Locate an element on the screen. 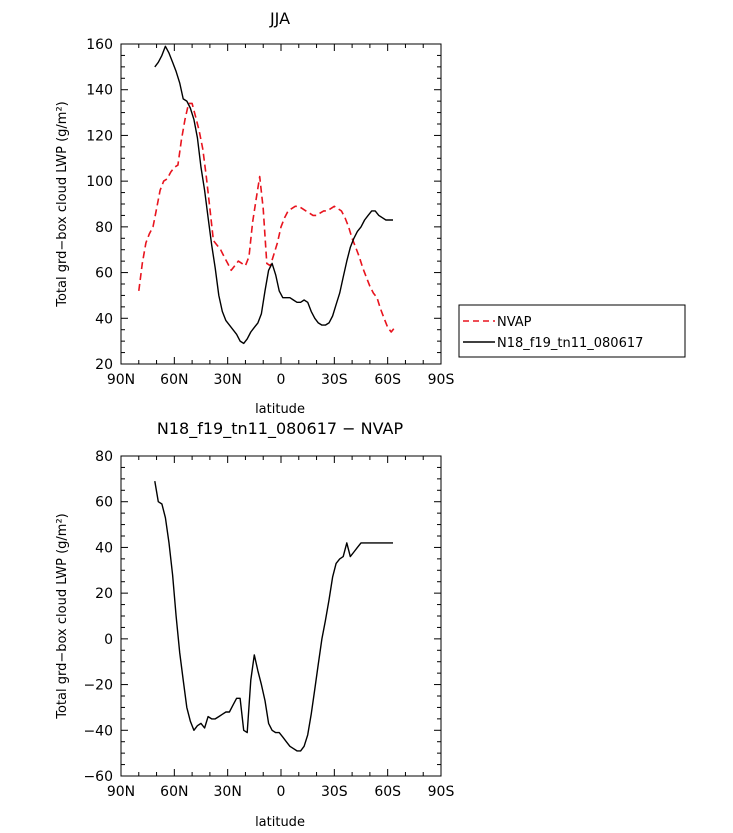  y-tick-label: −20 is located at coordinates (98, 686).